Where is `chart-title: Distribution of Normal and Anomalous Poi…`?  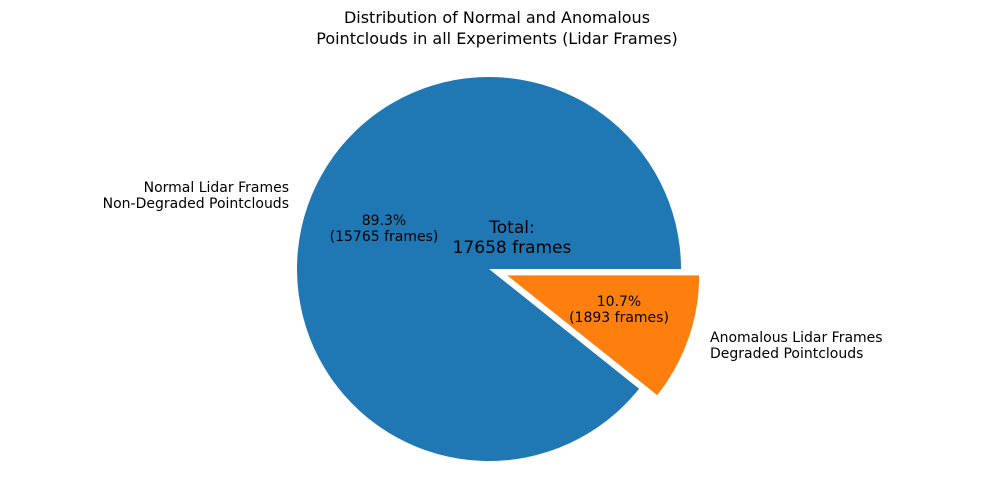
chart-title: Distribution of Normal and Anomalous Poi… is located at coordinates (497, 28).